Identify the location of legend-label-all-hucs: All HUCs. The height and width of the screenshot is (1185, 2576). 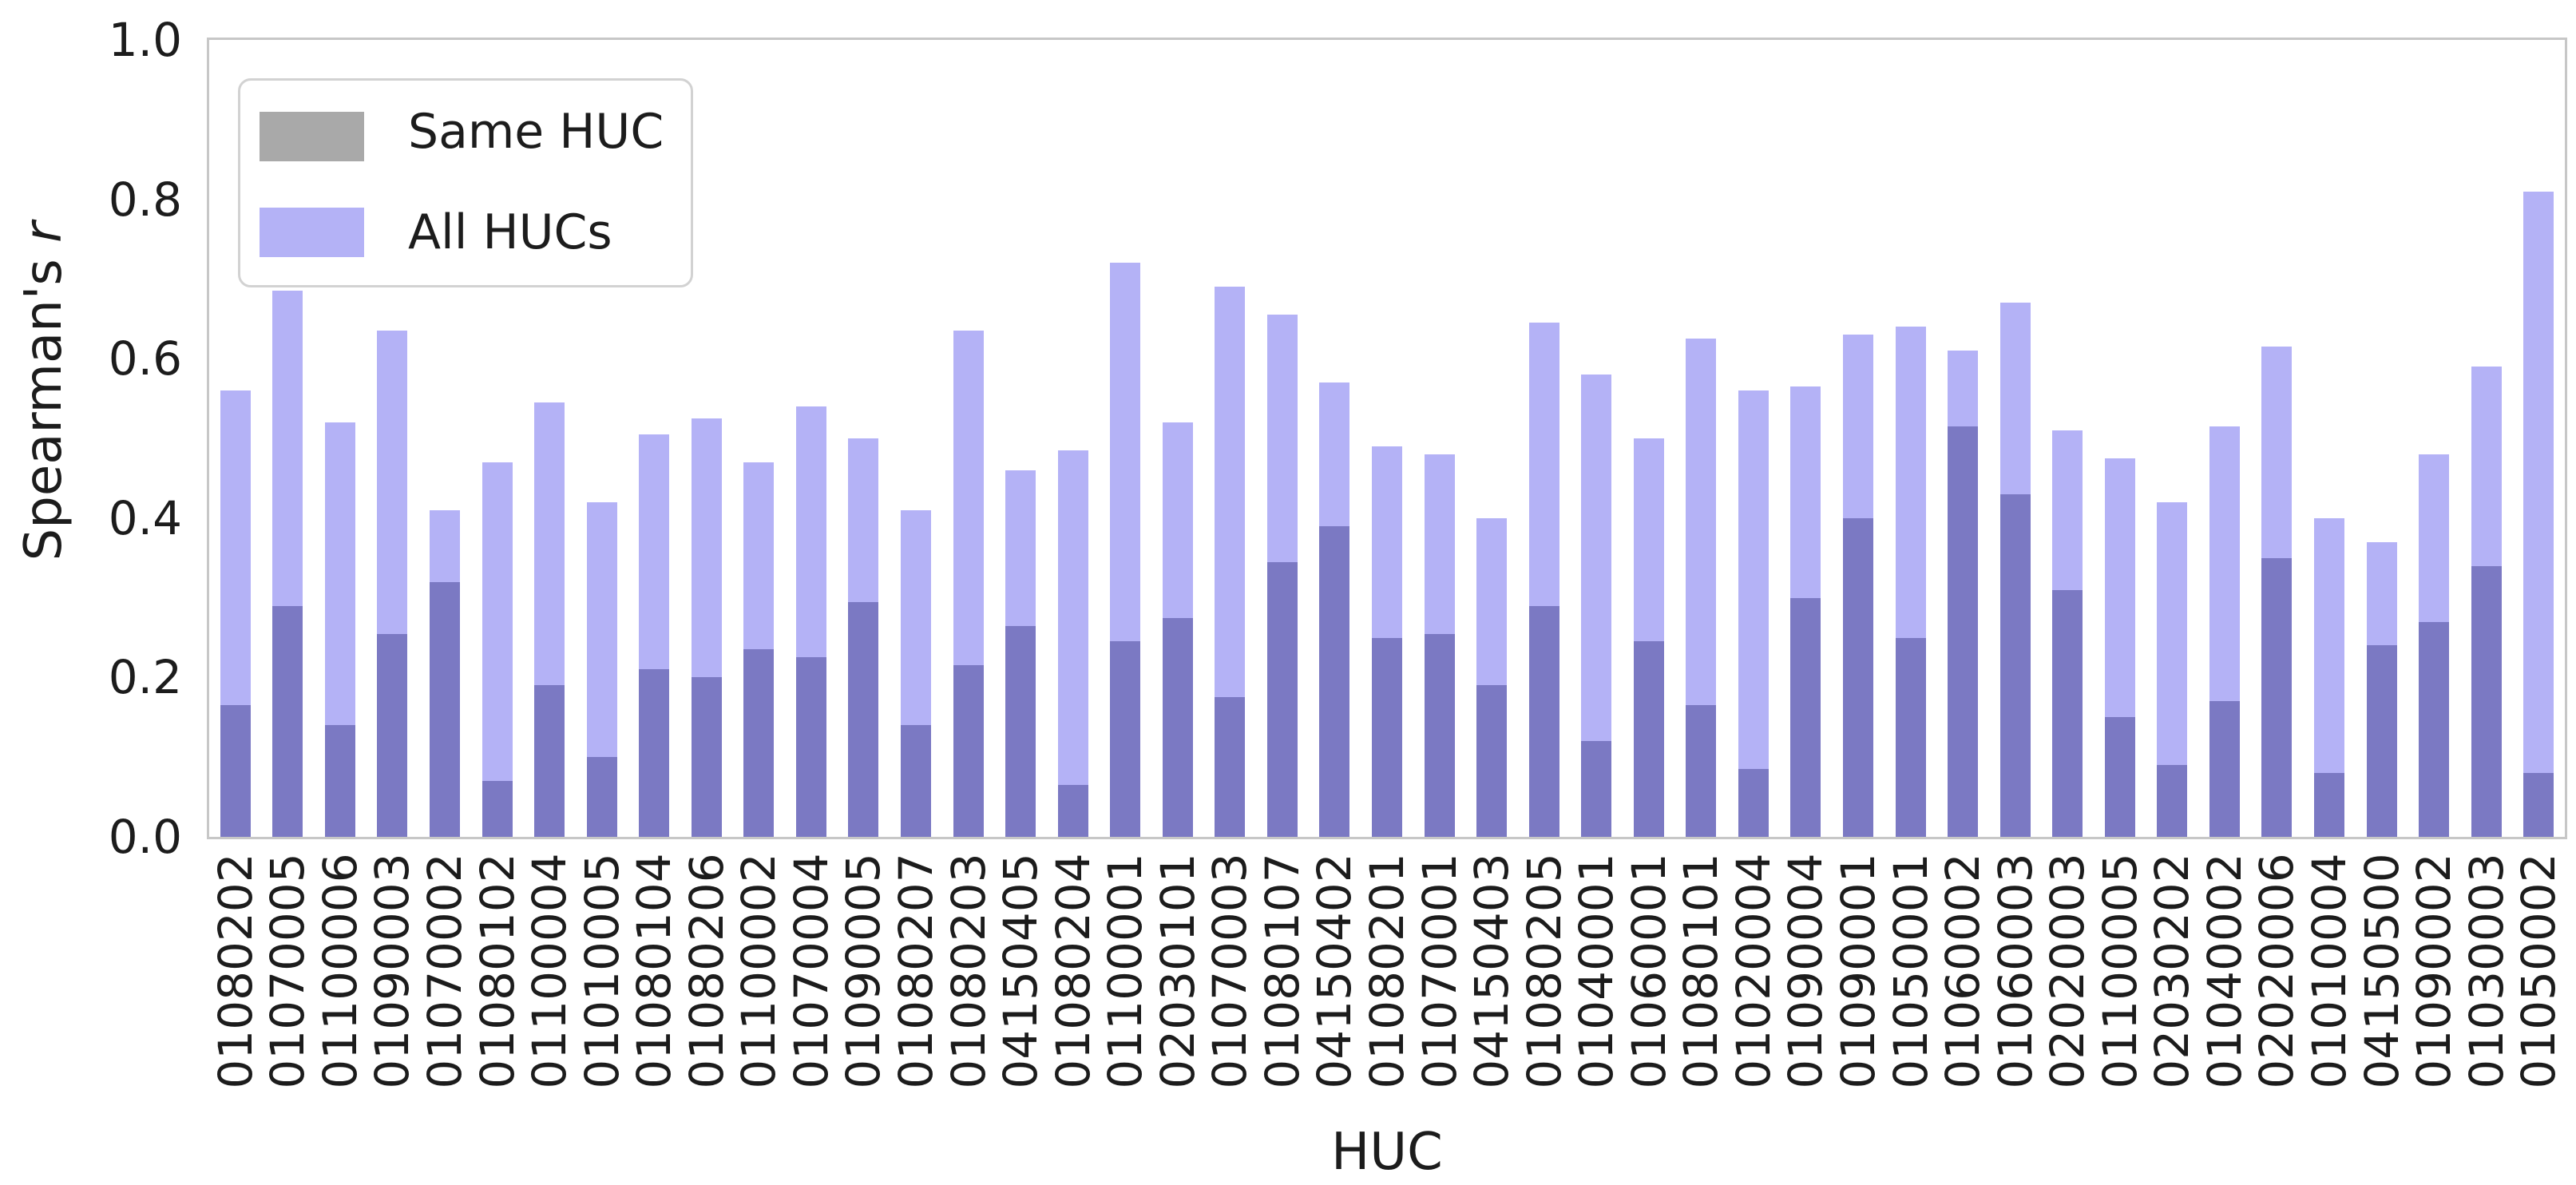
(510, 232).